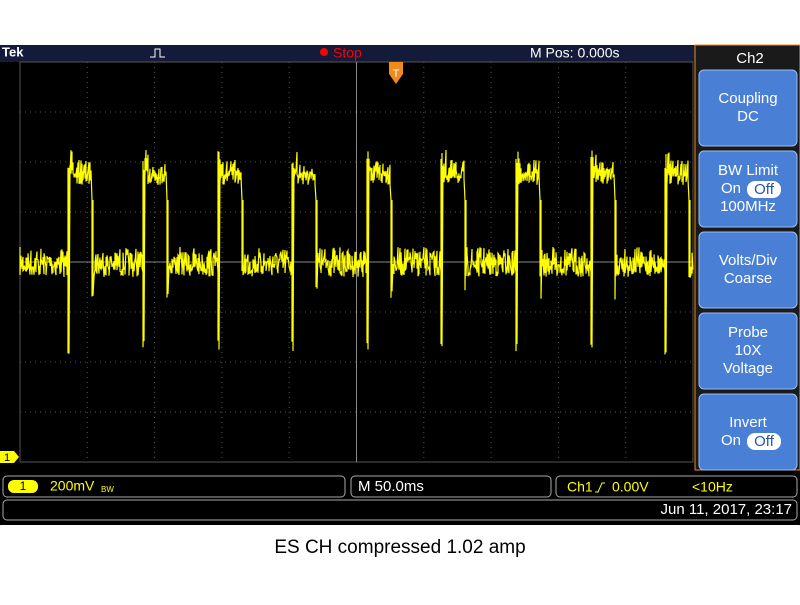 The height and width of the screenshot is (605, 800). Describe the element at coordinates (748, 116) in the screenshot. I see `menu-value: DC` at that location.